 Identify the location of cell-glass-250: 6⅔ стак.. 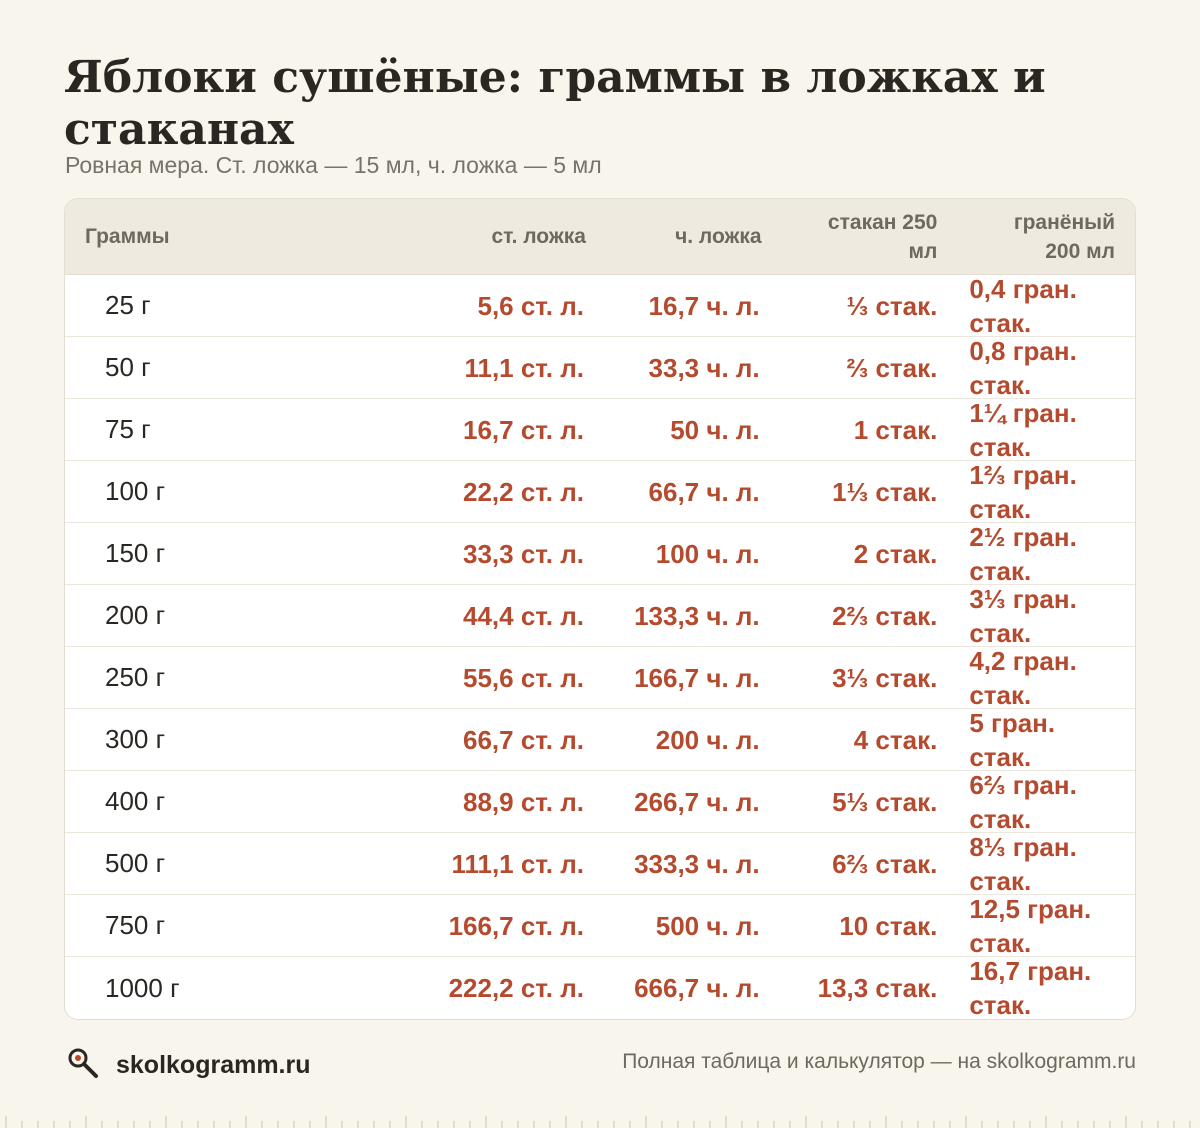
(870, 863).